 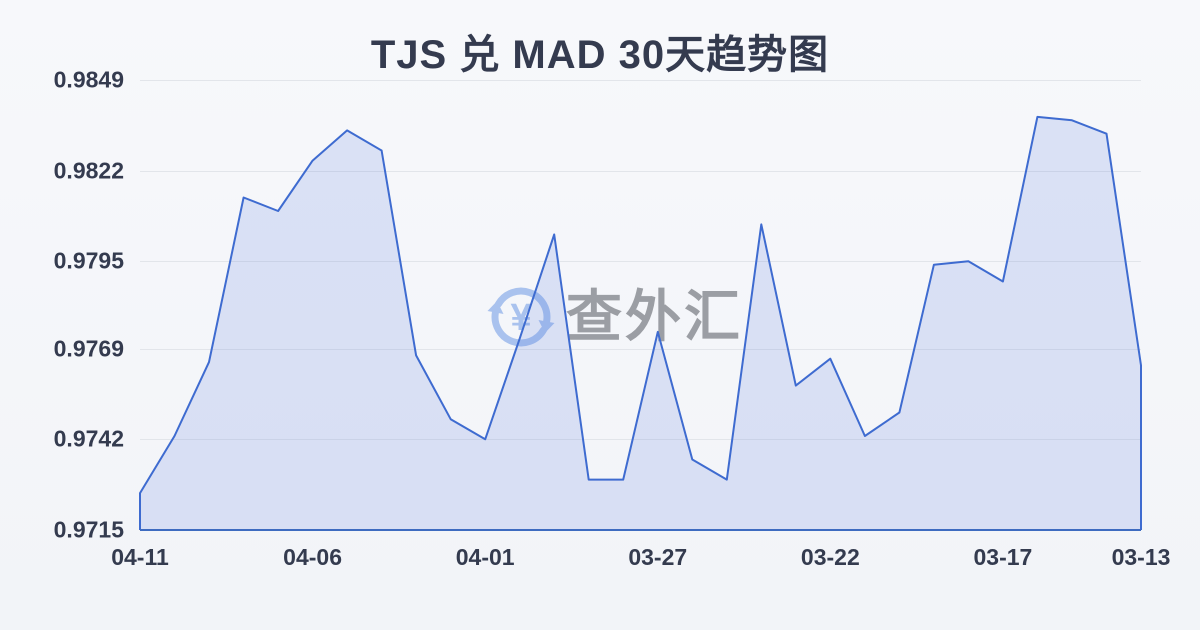 What do you see at coordinates (88, 529) in the screenshot?
I see `y-axis-tick-label: 0.9715` at bounding box center [88, 529].